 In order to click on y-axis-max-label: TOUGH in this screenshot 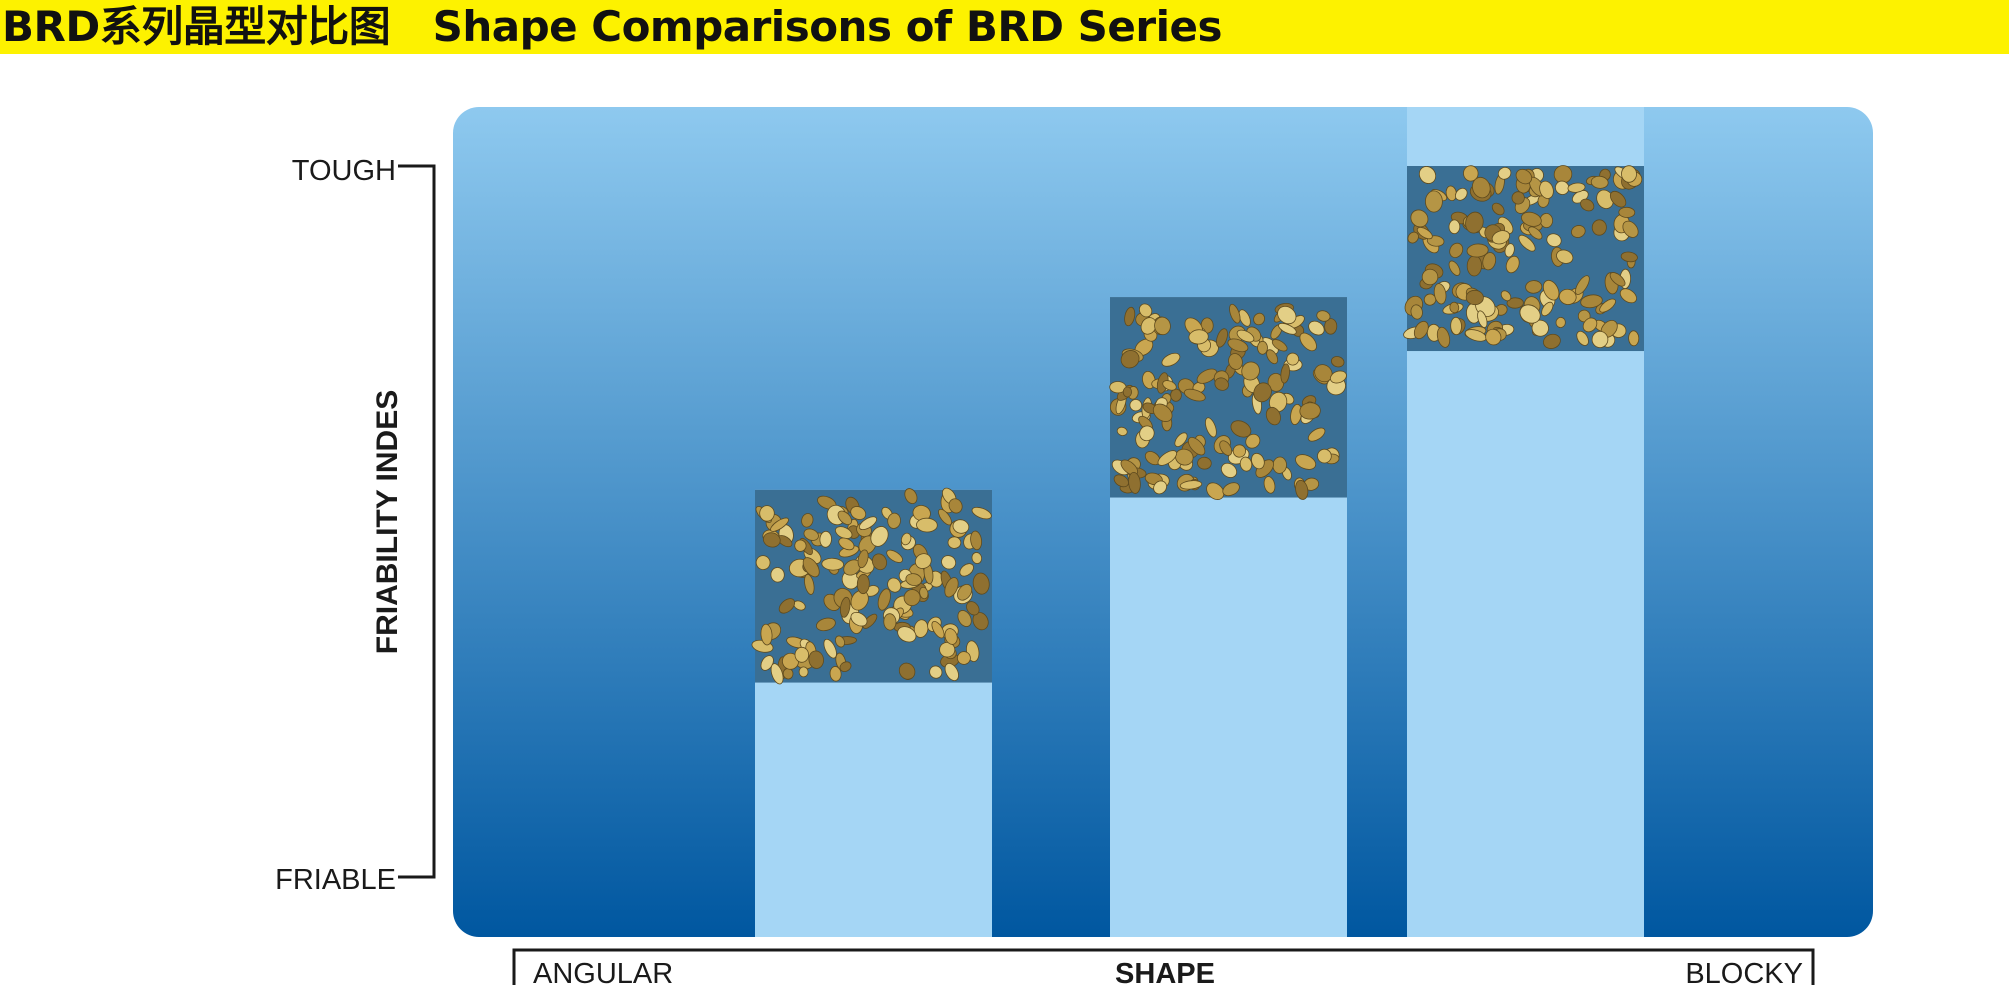, I will do `click(344, 171)`.